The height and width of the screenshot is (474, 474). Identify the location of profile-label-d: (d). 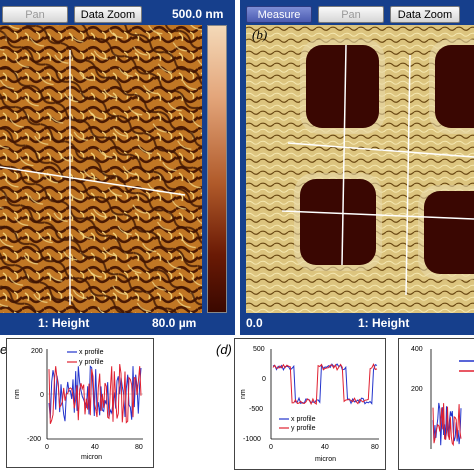
(224, 349).